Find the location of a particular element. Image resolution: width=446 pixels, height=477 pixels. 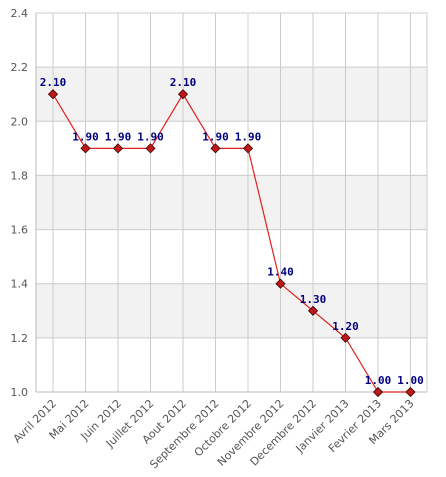

data-label: 1.30 is located at coordinates (313, 299).